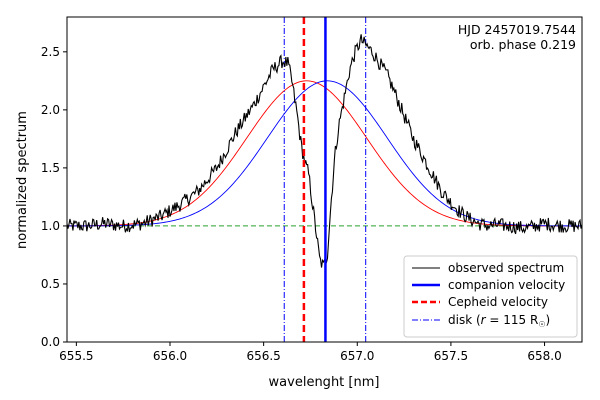 The height and width of the screenshot is (400, 600). I want to click on x-tick-label: 657.5, so click(451, 356).